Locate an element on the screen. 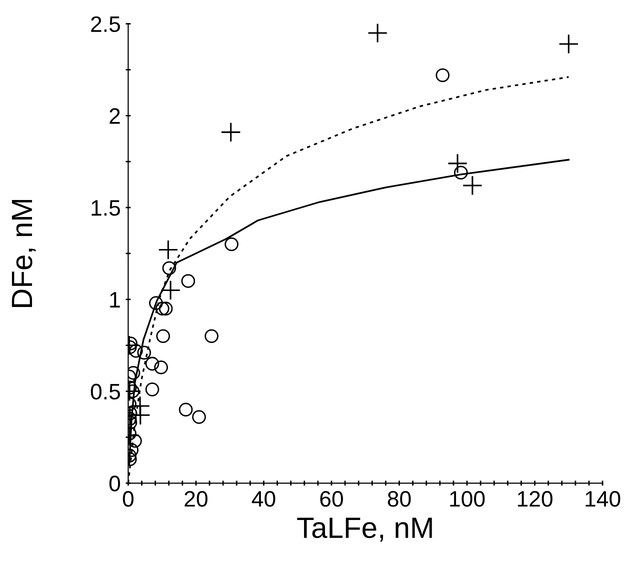  x-tick-label: 40 is located at coordinates (264, 499).